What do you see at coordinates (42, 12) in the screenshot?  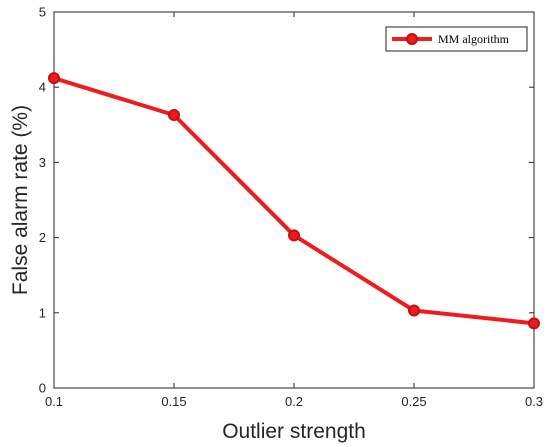 I see `y-tick-label: 5` at bounding box center [42, 12].